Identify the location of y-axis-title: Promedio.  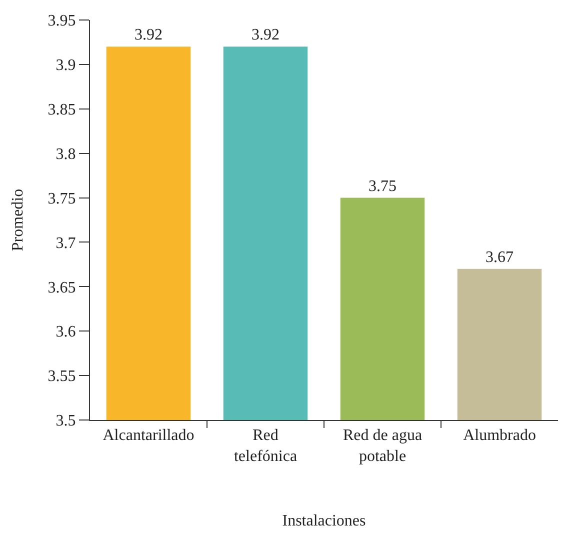
(18, 220).